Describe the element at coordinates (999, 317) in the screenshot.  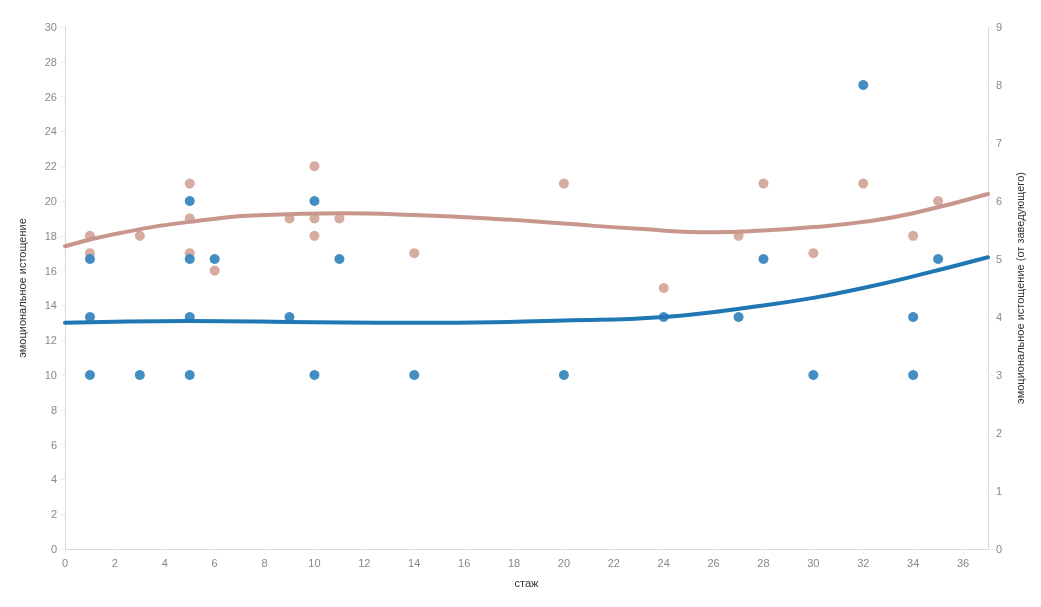
I see `y2-tick-label: 4` at that location.